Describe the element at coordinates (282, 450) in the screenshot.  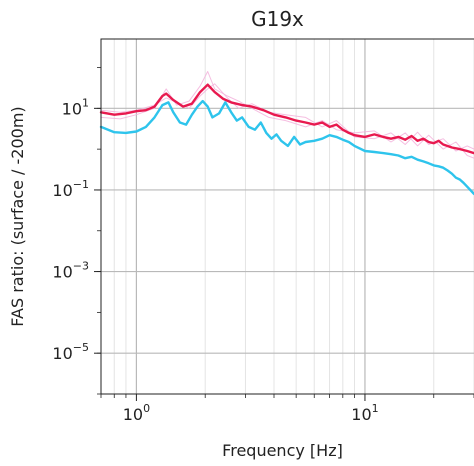
I see `x-axis-label: Frequency [Hz]` at that location.